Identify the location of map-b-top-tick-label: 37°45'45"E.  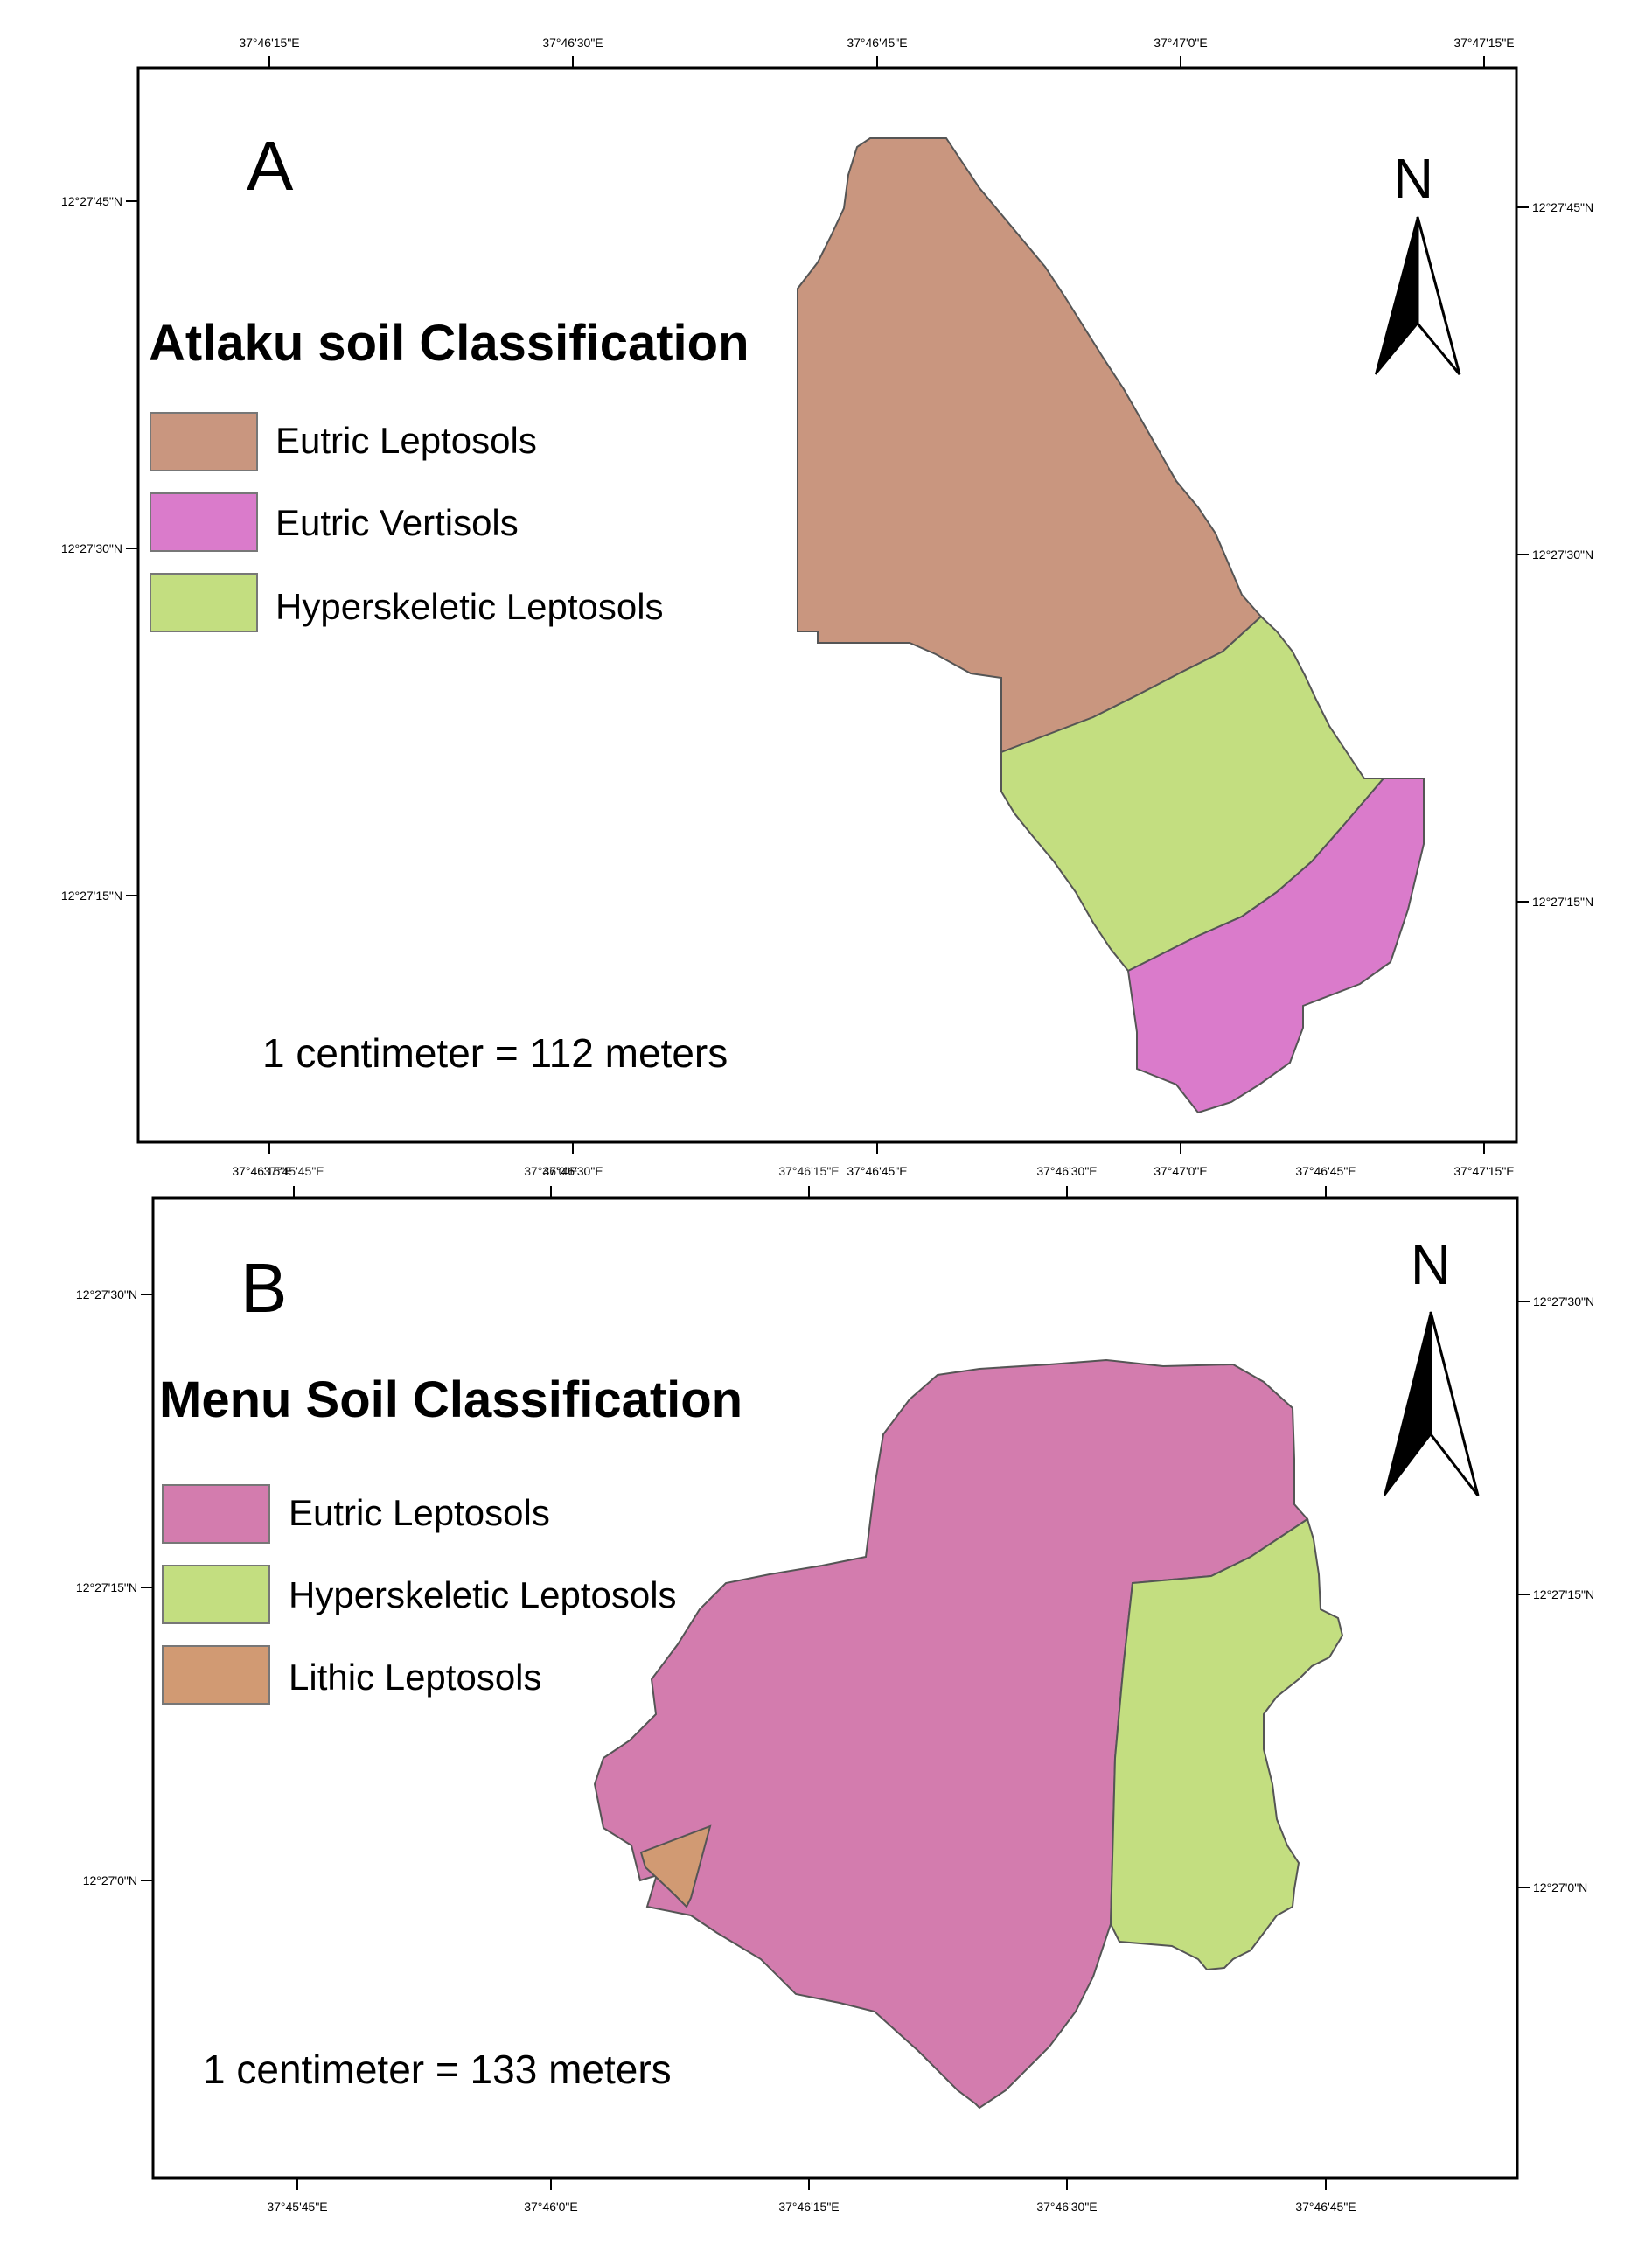
(293, 1171).